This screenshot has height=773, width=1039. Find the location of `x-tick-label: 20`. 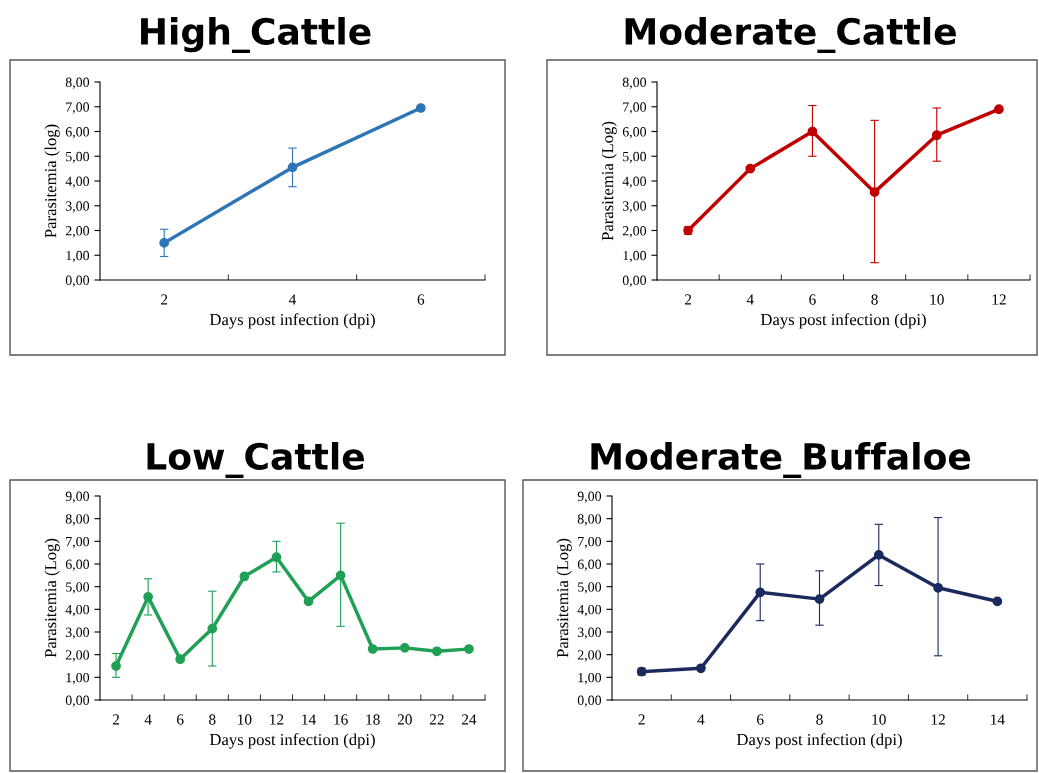

x-tick-label: 20 is located at coordinates (404, 719).